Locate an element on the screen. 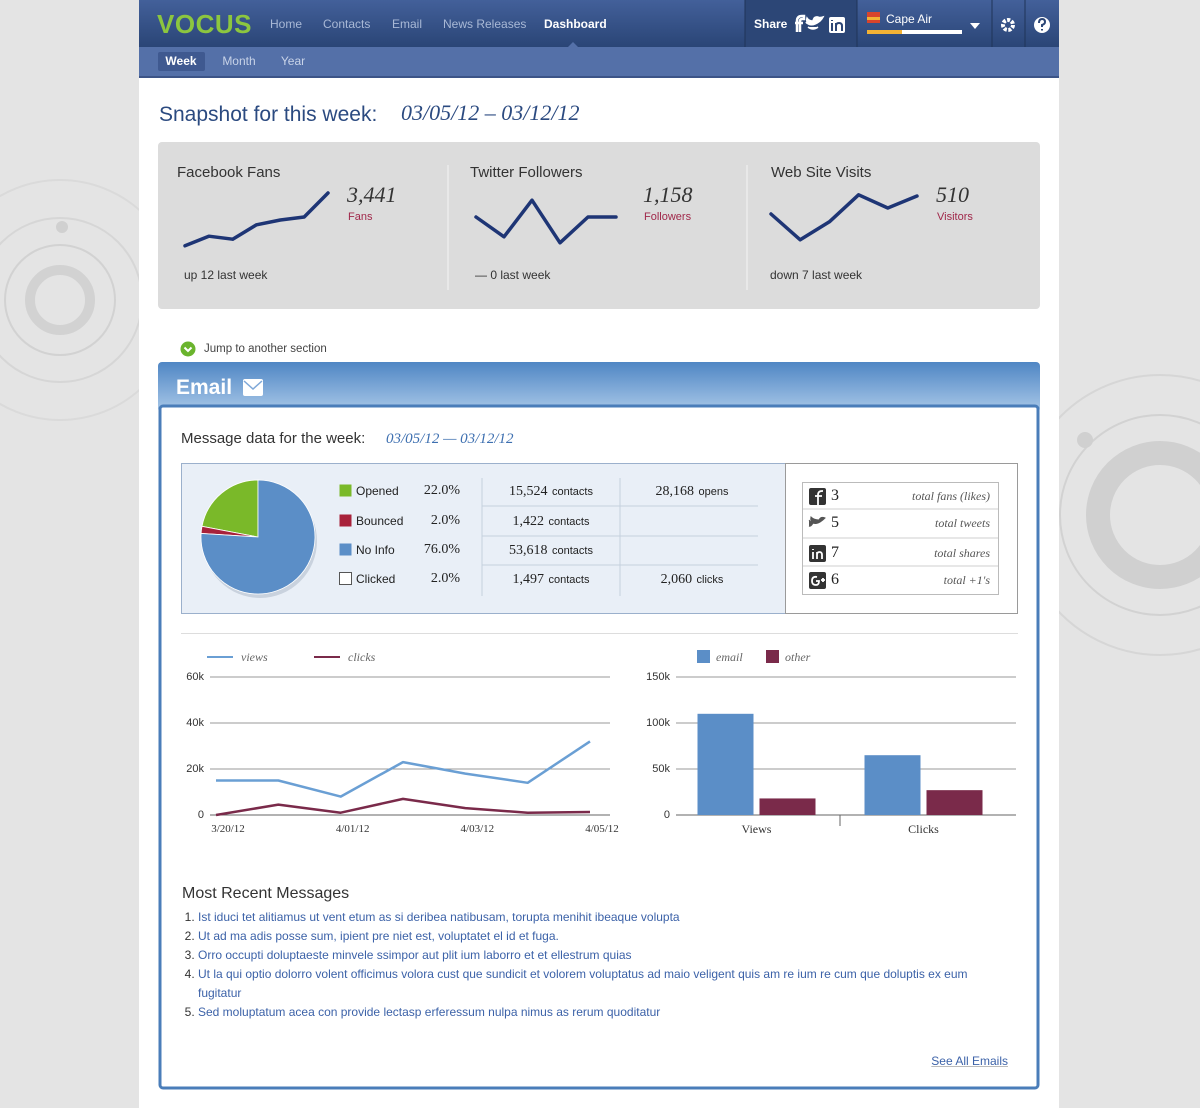  y-tick-label: 60k is located at coordinates (195, 677).